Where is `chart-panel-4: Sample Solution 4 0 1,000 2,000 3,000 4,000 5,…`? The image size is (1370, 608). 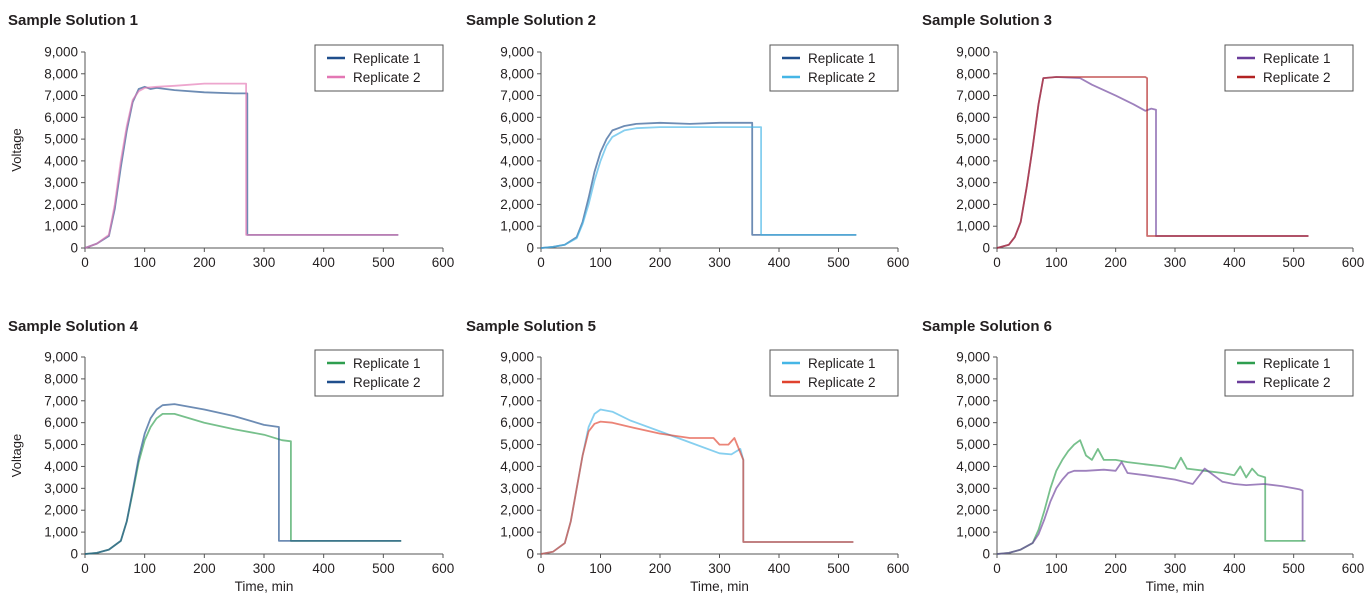 chart-panel-4: Sample Solution 4 0 1,000 2,000 3,000 4,000 5,… is located at coordinates (231, 456).